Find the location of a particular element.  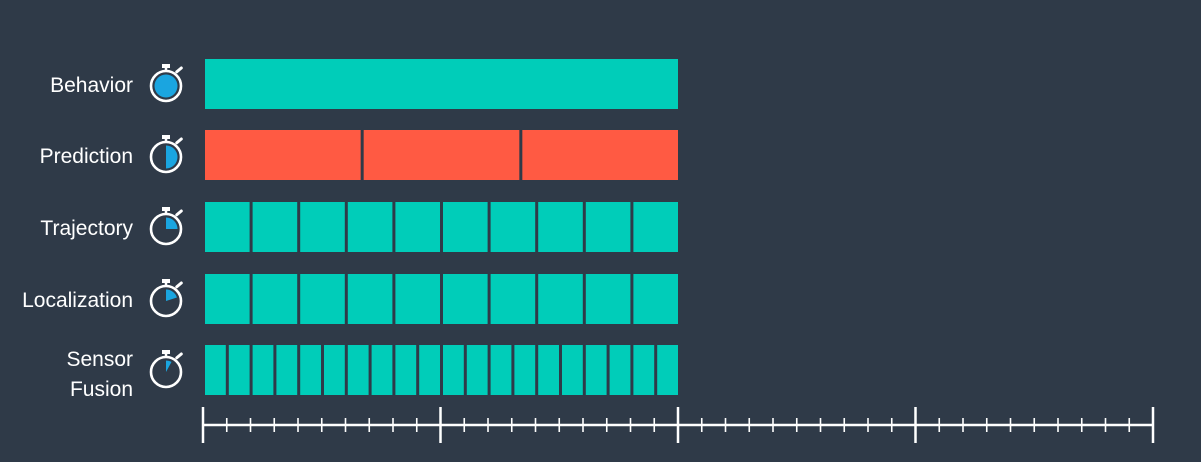

row-prediction: Prediction is located at coordinates (359, 155).